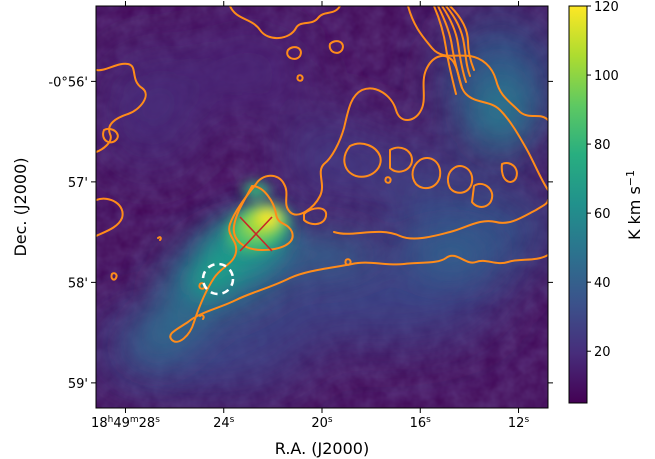 The height and width of the screenshot is (459, 655). What do you see at coordinates (310, 423) in the screenshot?
I see `x-tick-labels: 18h49m28s 24s 20s 16s 12s` at bounding box center [310, 423].